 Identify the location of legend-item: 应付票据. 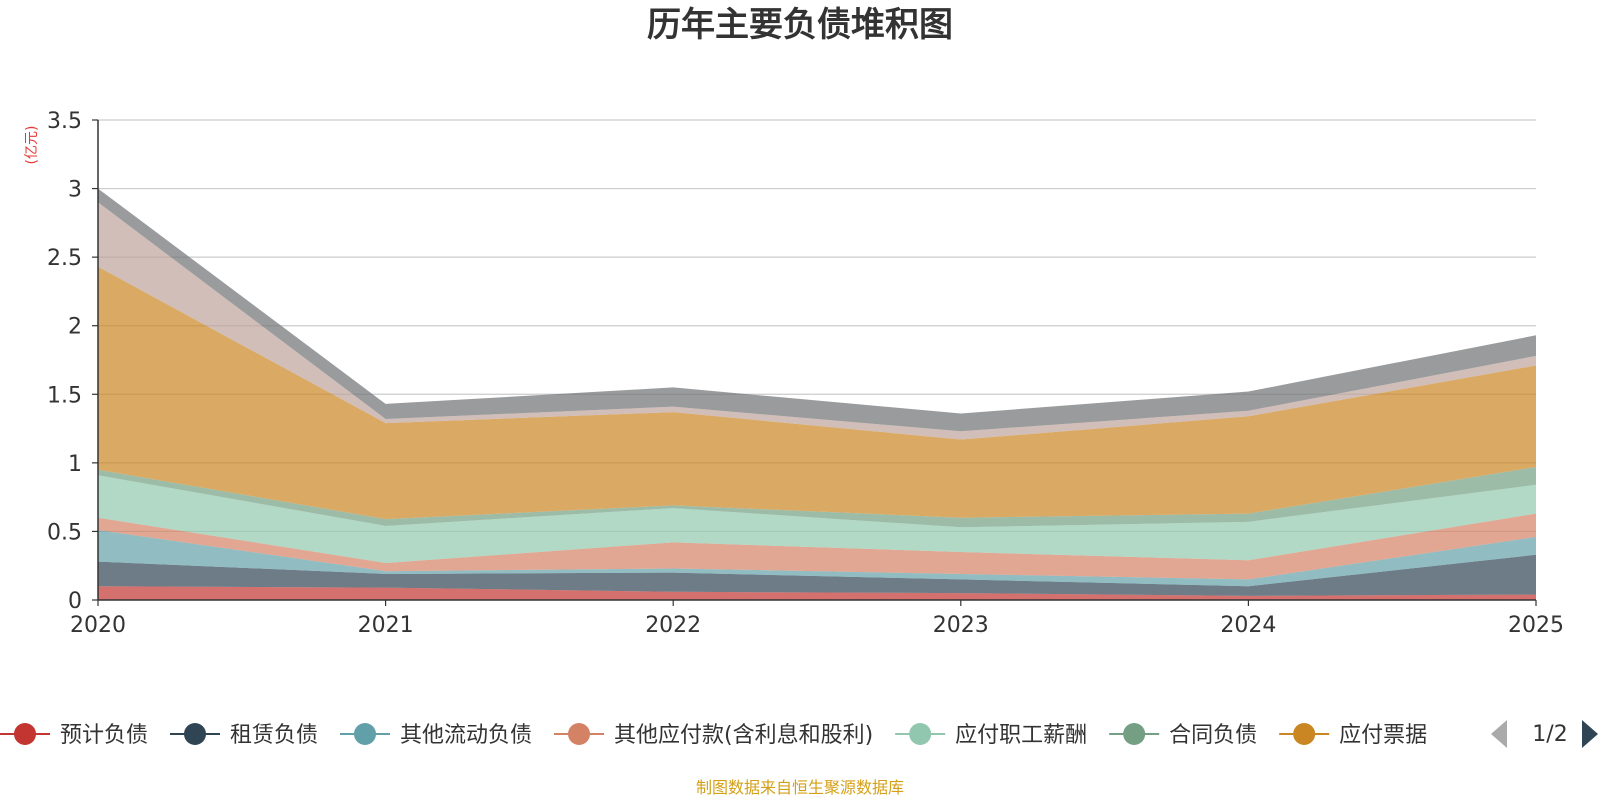
(1353, 735).